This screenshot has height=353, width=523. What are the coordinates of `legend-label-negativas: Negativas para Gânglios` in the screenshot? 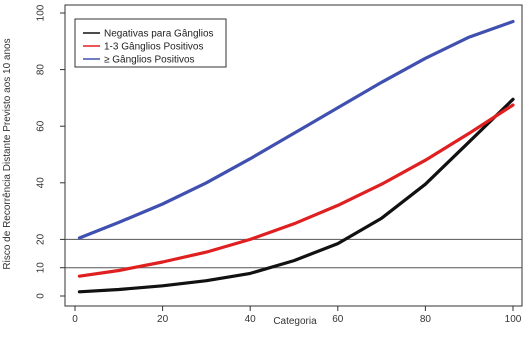 It's located at (159, 34).